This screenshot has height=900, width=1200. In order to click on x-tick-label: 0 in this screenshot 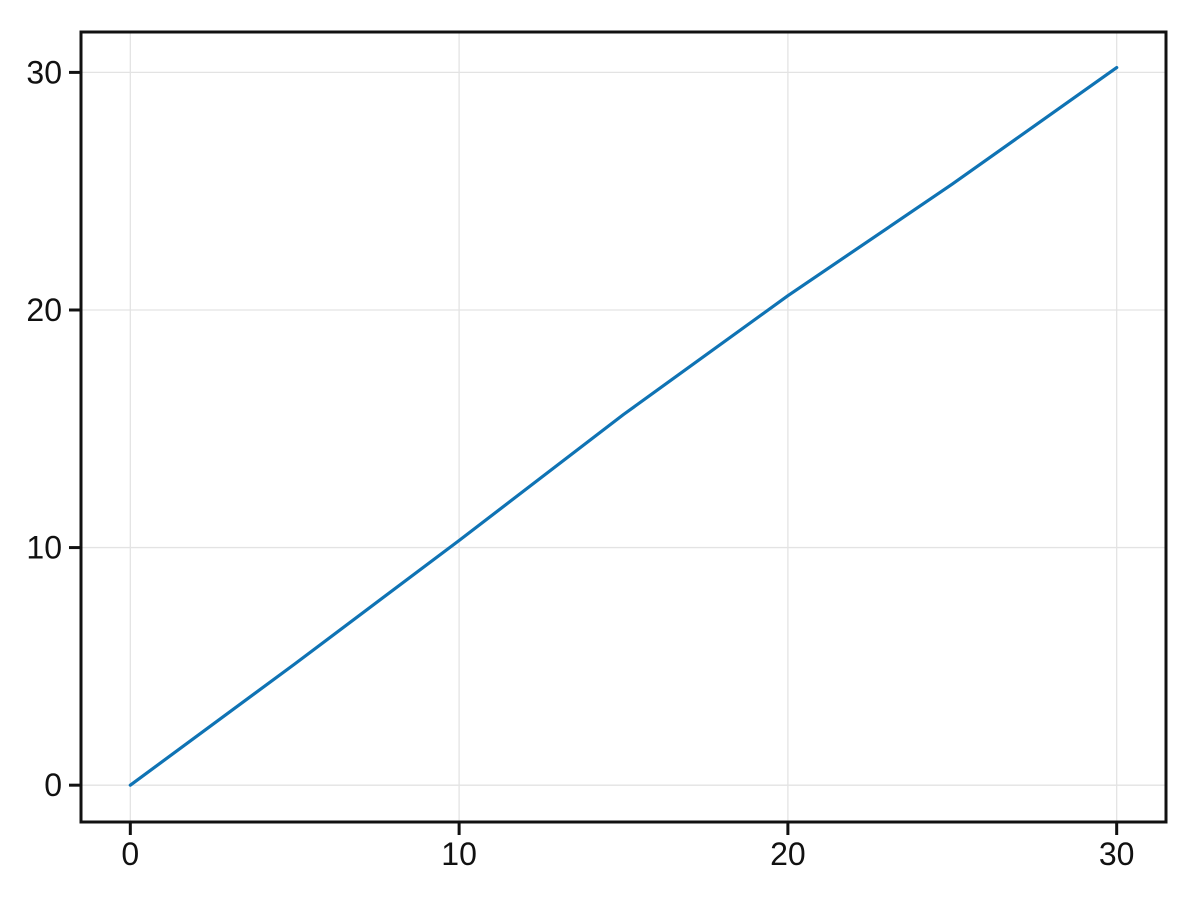, I will do `click(130, 854)`.